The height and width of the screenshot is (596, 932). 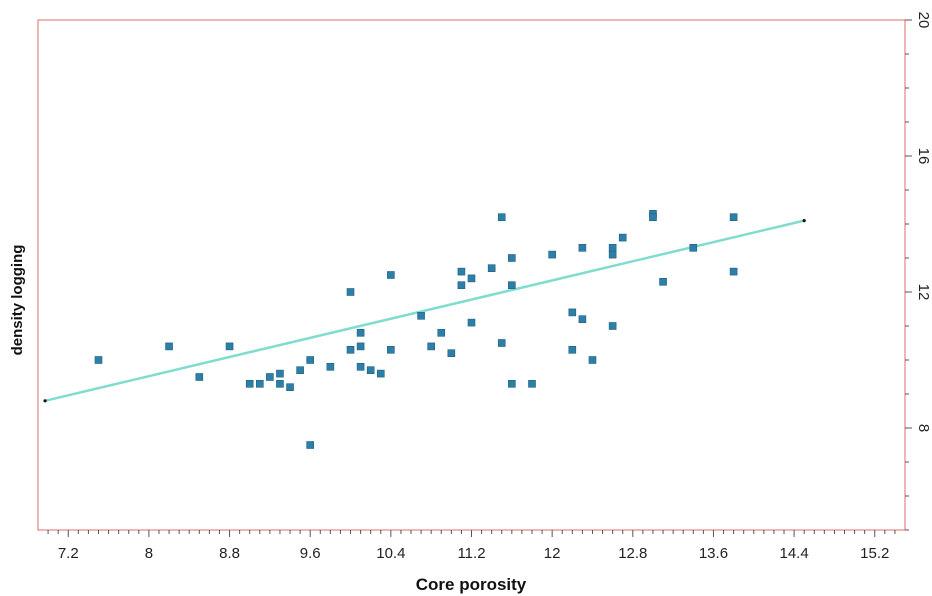 What do you see at coordinates (17, 300) in the screenshot?
I see `y-axis-title: density logging` at bounding box center [17, 300].